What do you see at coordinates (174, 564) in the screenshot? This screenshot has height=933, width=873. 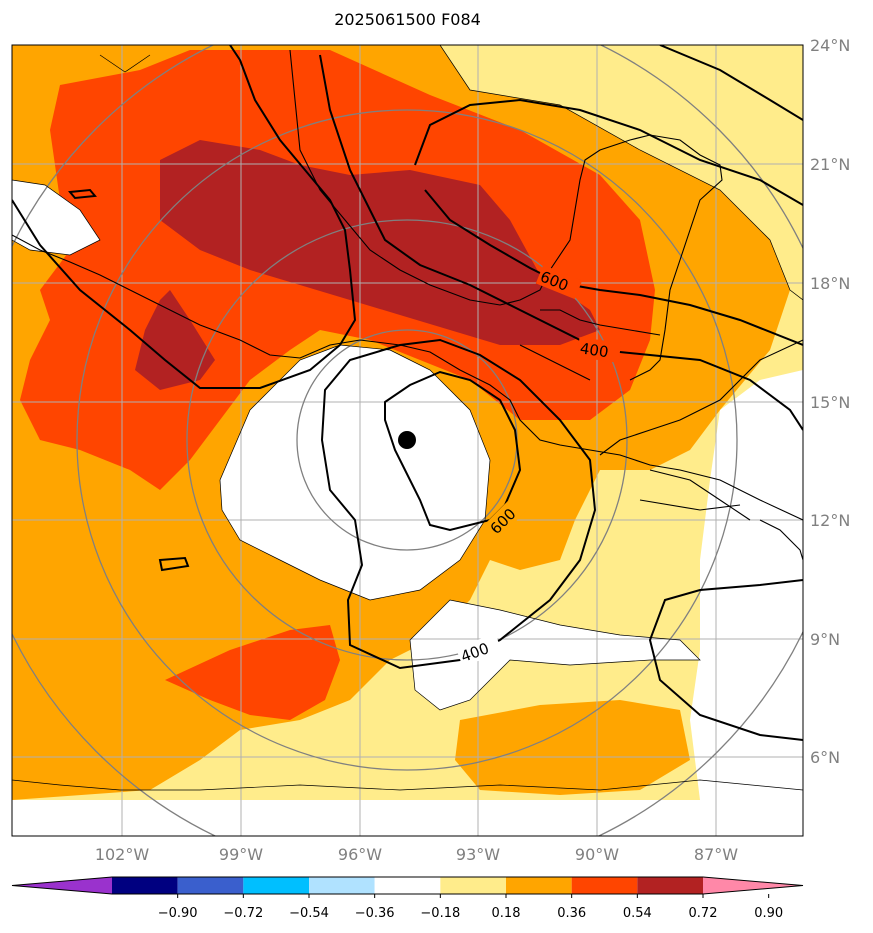 I see `contour-small-w` at bounding box center [174, 564].